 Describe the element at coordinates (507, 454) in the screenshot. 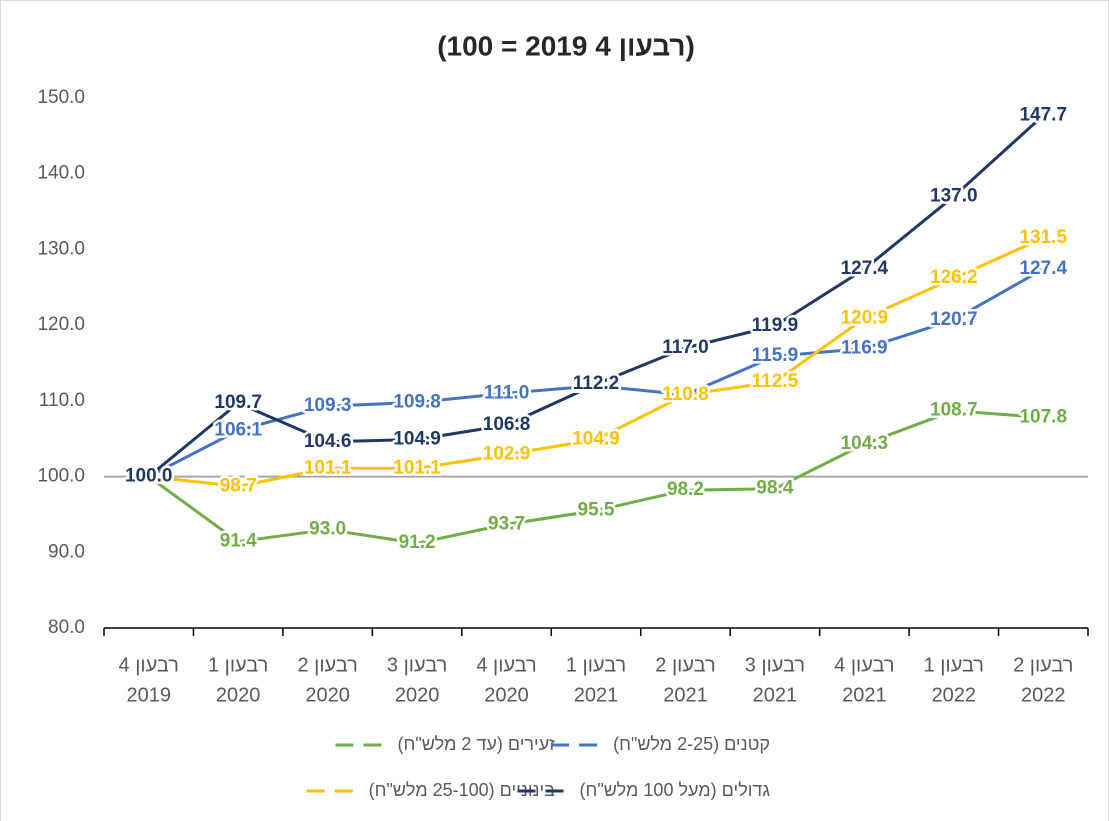

I see `data-label: 102.9` at that location.